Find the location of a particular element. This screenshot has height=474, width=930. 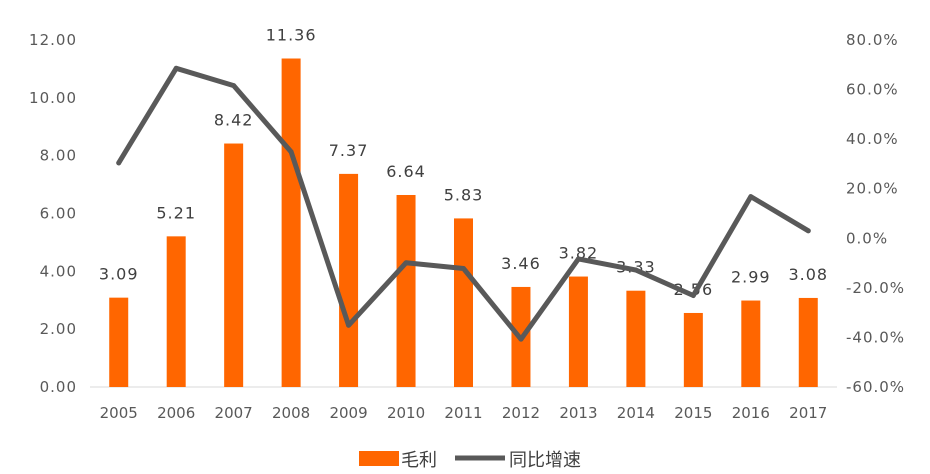

x-tick-label: 2009 is located at coordinates (348, 413).